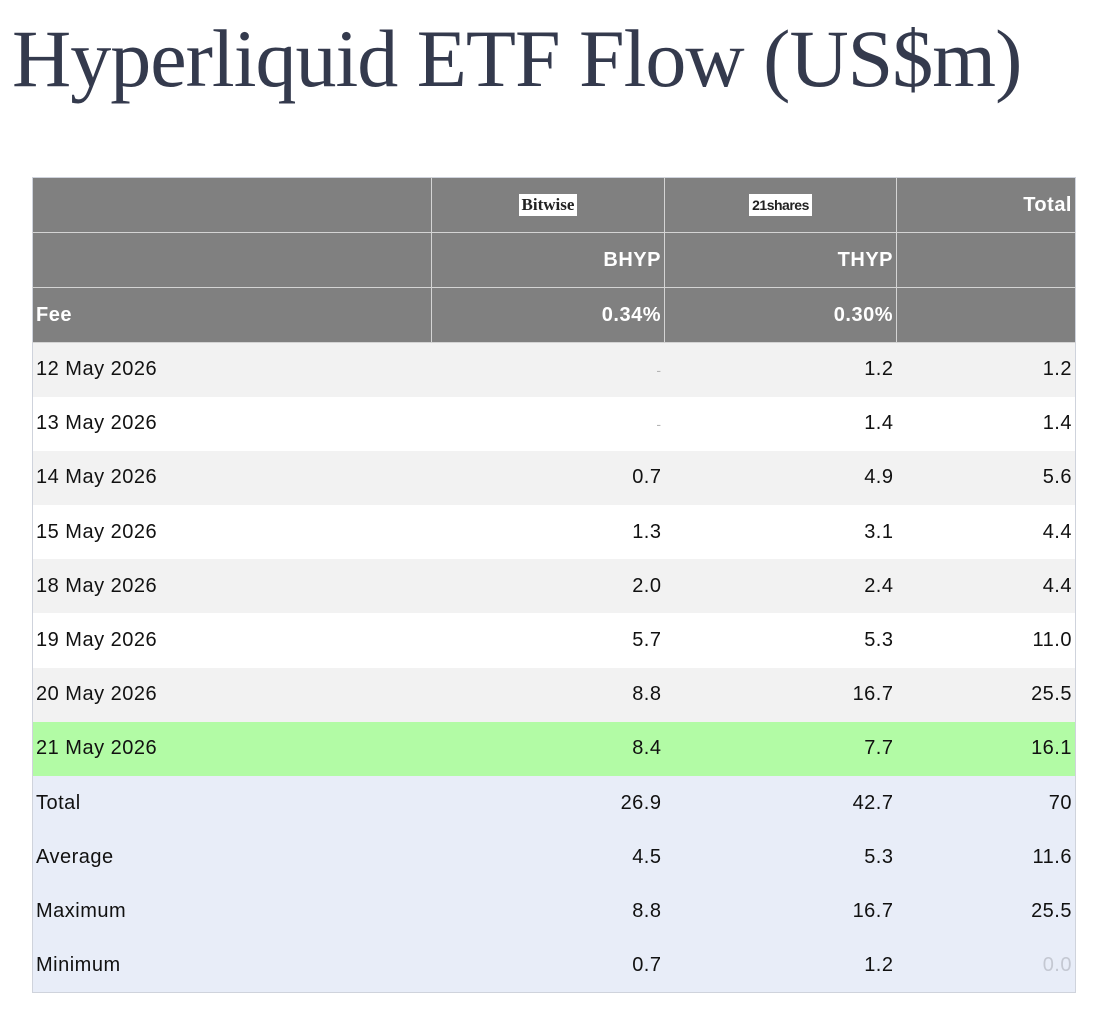  I want to click on table-row: 13 May 2026 - 1.4 1.4, so click(554, 423).